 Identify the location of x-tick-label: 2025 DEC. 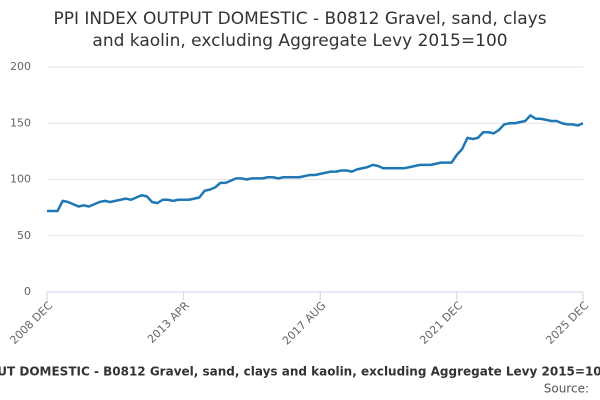
(567, 323).